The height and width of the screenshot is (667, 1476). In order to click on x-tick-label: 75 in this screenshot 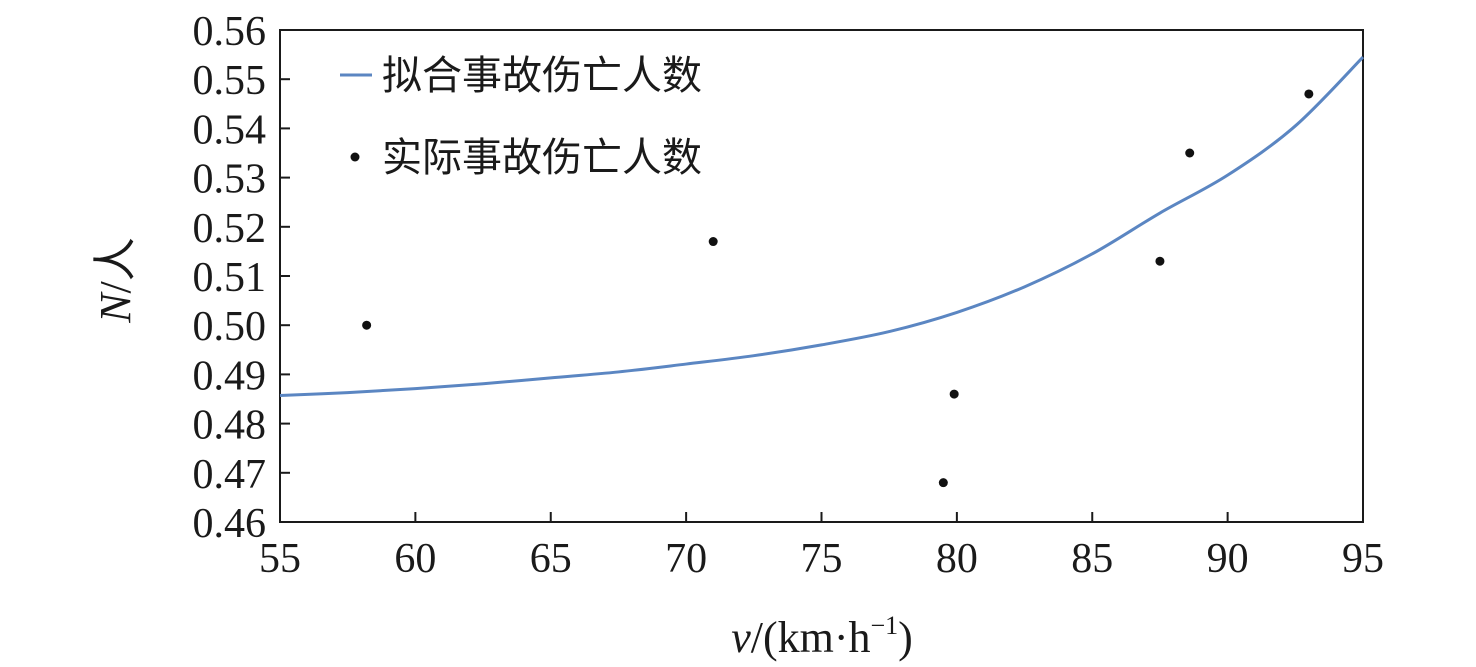, I will do `click(822, 559)`.